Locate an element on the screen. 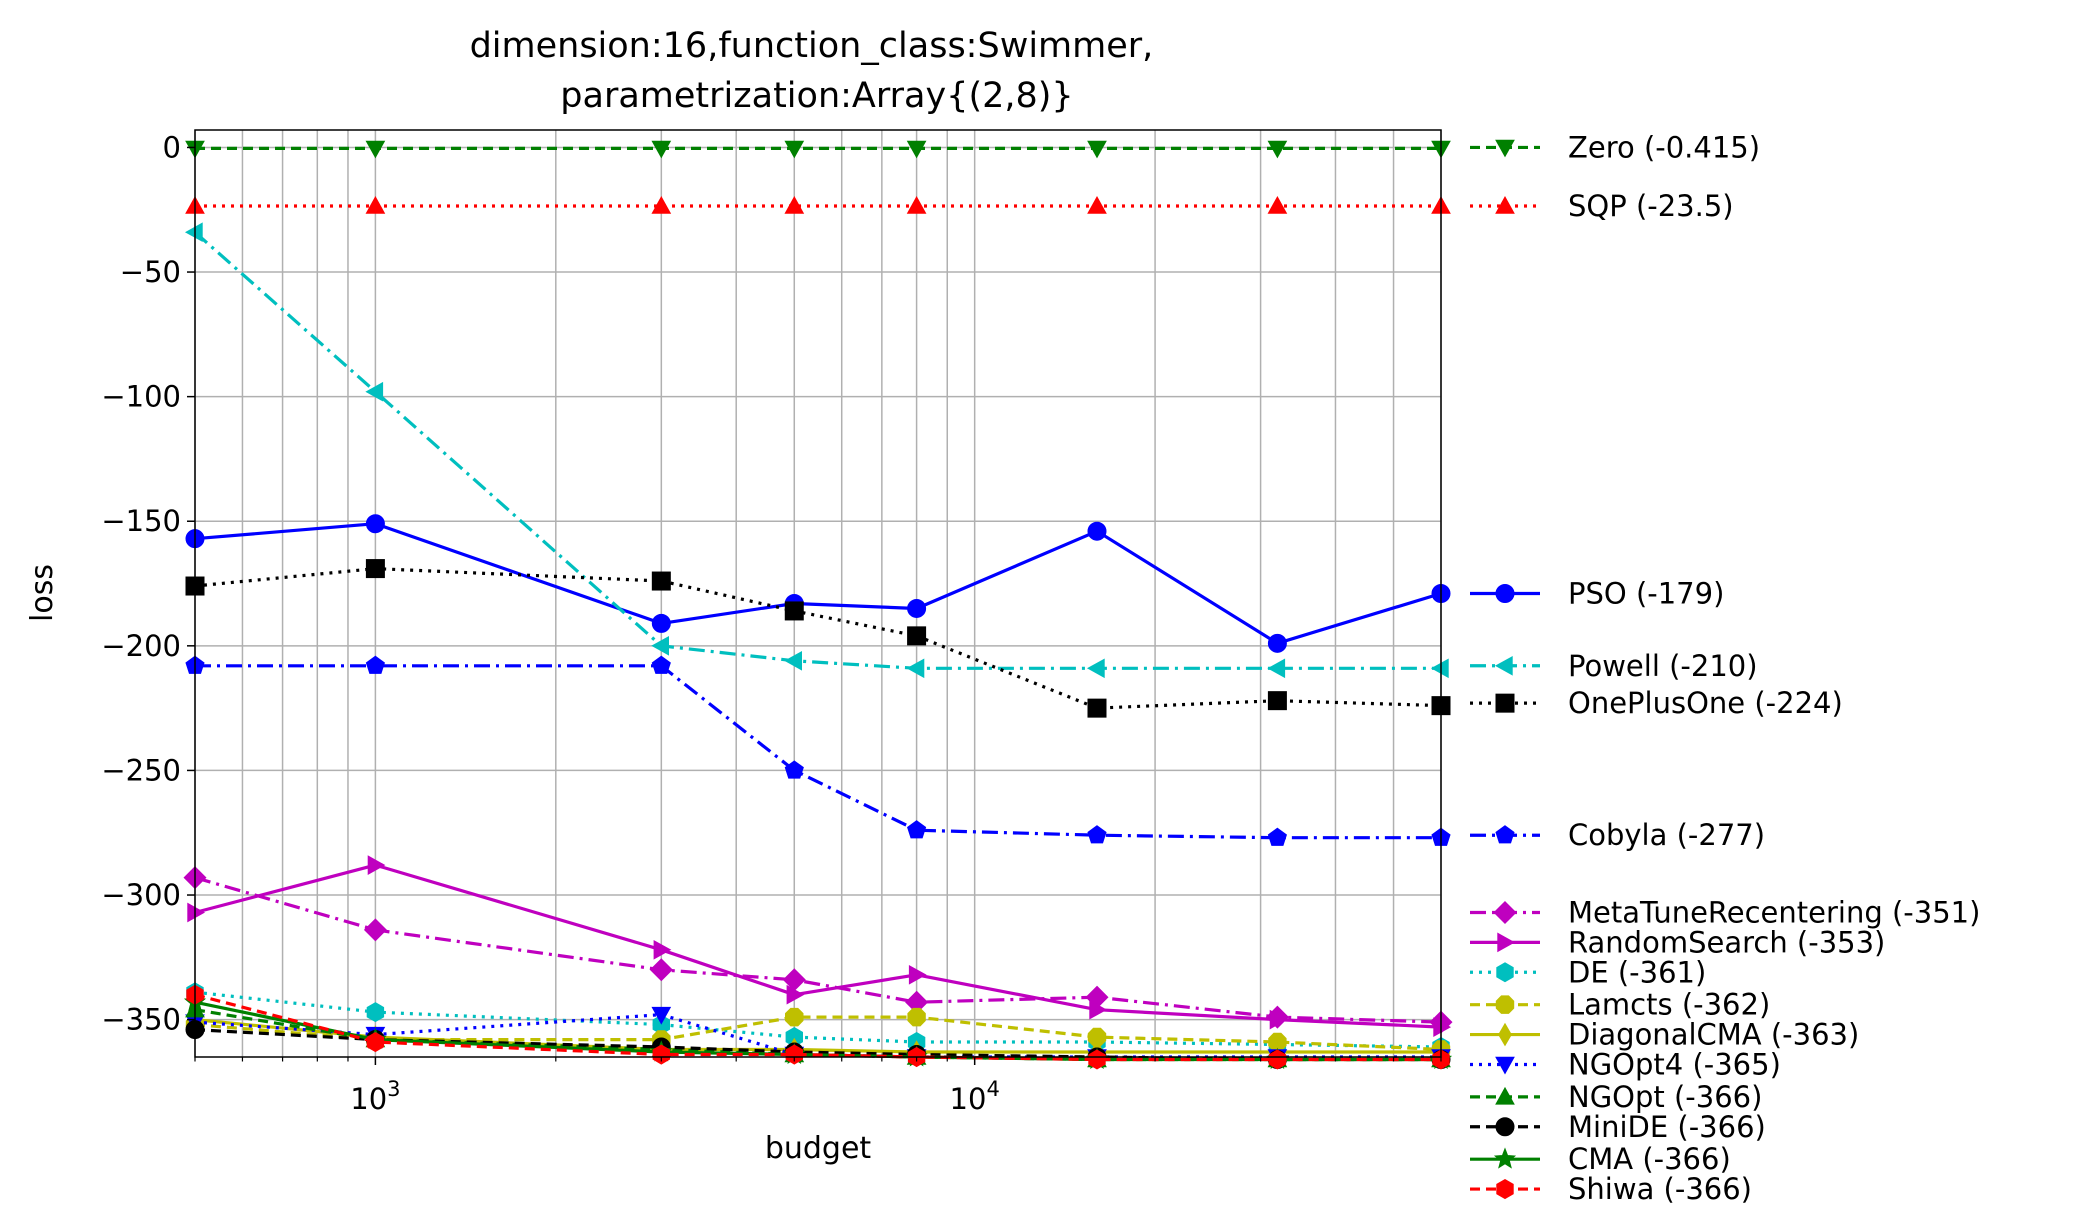  legend-entry-7: RandomSearch (-353) is located at coordinates (1677, 942).